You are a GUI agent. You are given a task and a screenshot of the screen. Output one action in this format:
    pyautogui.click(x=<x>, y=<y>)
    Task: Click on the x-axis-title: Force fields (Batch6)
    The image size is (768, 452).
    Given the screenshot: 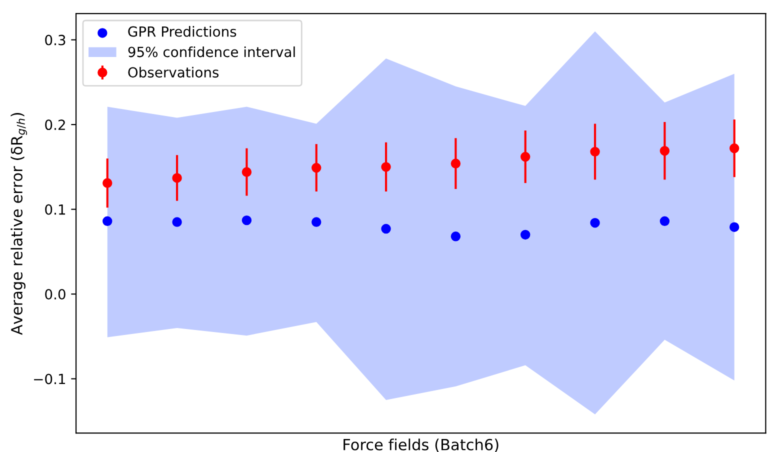 What is the action you would take?
    pyautogui.click(x=421, y=445)
    